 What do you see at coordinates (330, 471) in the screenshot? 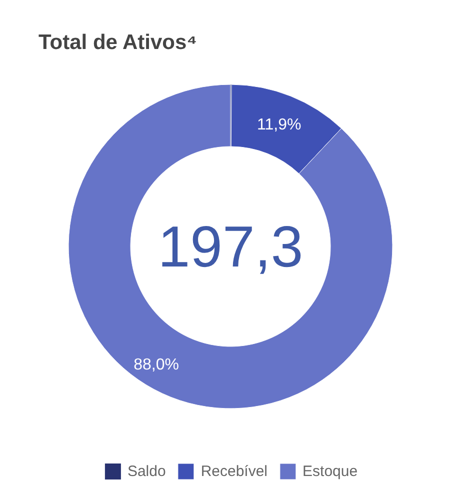
I see `legend-label: Estoque` at bounding box center [330, 471].